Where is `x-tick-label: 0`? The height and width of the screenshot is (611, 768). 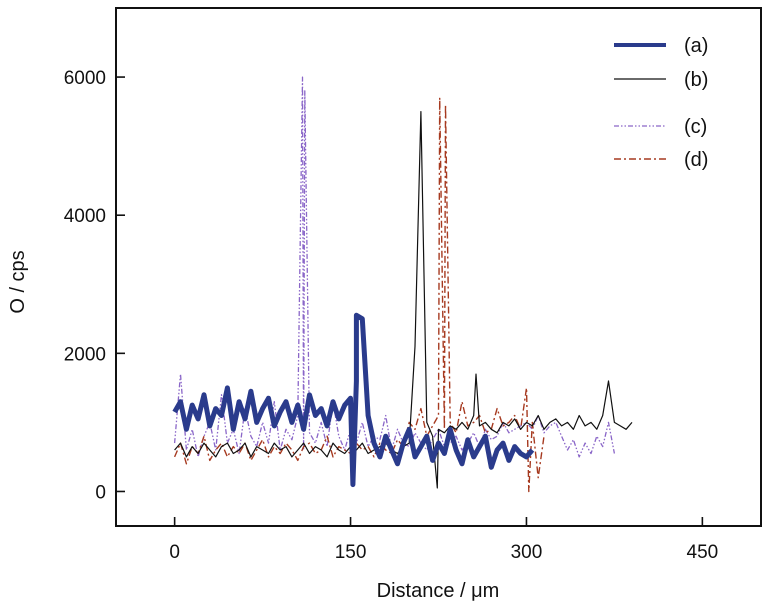 x-tick-label: 0 is located at coordinates (174, 552).